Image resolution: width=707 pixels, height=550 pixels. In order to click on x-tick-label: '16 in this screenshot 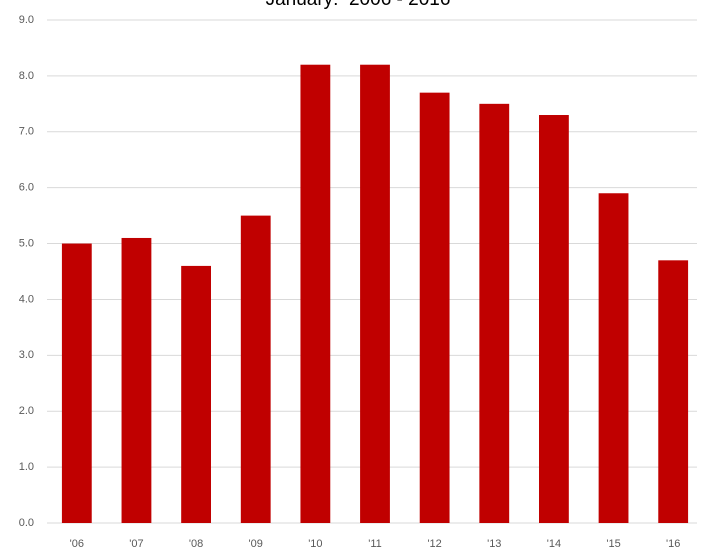, I will do `click(673, 544)`.